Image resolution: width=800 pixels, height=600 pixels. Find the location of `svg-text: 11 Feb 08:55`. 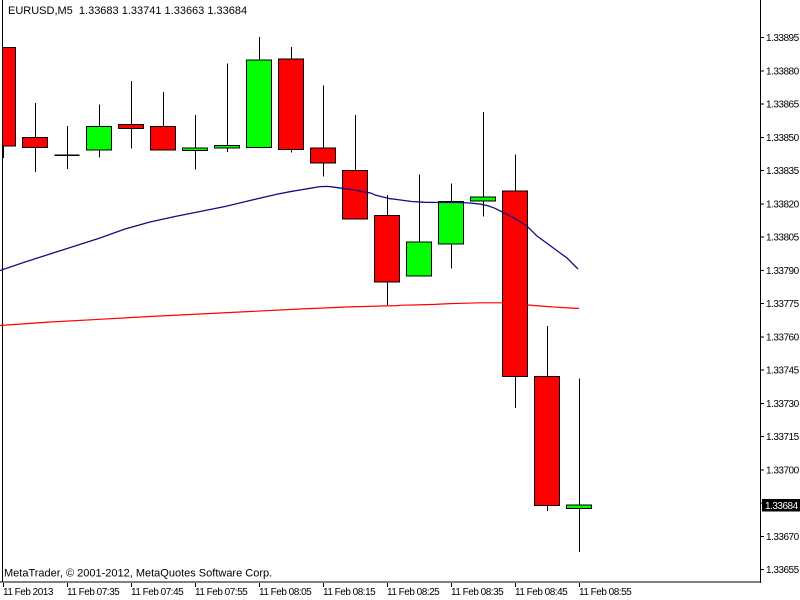

svg-text: 11 Feb 08:55 is located at coordinates (605, 592).